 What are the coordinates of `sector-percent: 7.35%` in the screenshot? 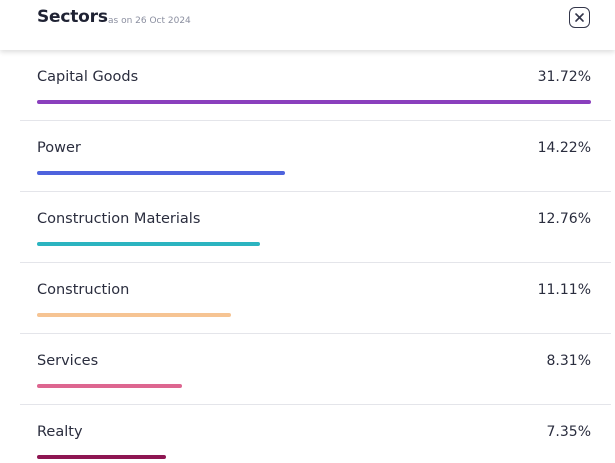 It's located at (568, 432).